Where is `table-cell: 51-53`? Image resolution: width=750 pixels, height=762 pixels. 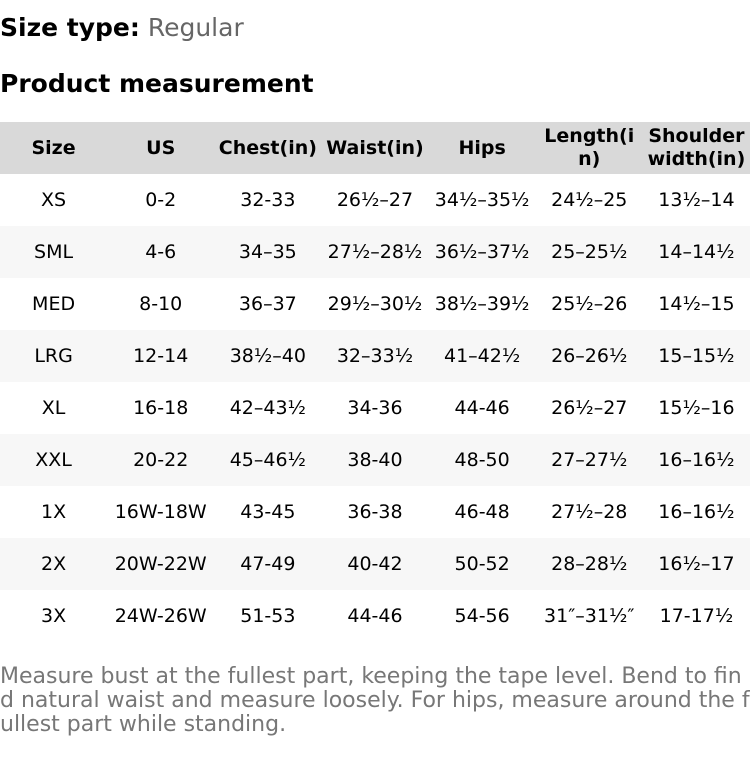 table-cell: 51-53 is located at coordinates (268, 616).